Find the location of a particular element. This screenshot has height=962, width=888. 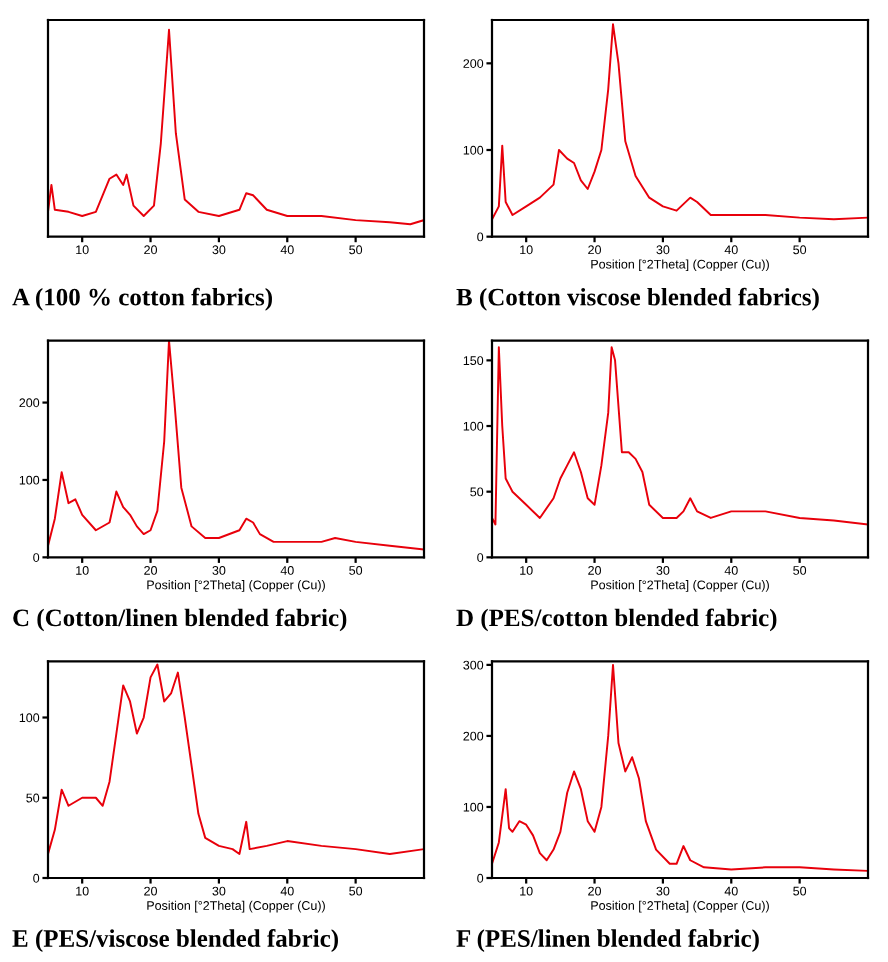

text: C (Cotton/linen blended fabric) is located at coordinates (180, 620).